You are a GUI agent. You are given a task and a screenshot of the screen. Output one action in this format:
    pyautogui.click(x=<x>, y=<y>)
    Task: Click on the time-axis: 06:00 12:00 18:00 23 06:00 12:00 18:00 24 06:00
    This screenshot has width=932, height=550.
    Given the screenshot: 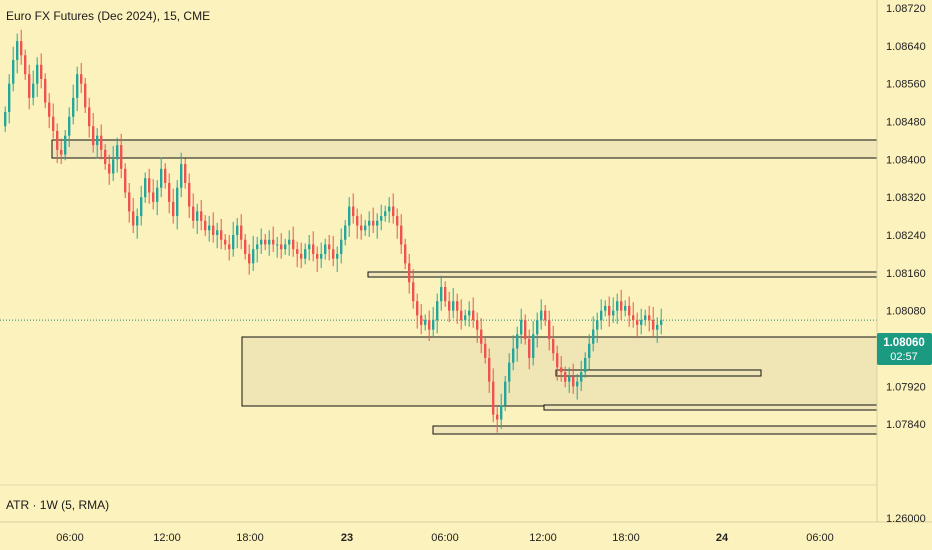 What is the action you would take?
    pyautogui.click(x=445, y=538)
    